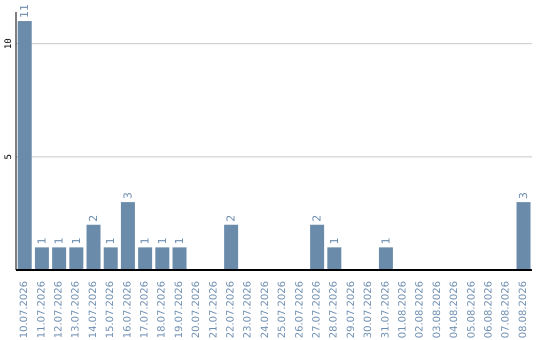 This screenshot has height=340, width=540. Describe the element at coordinates (25, 11) in the screenshot. I see `data-label: 11` at that location.